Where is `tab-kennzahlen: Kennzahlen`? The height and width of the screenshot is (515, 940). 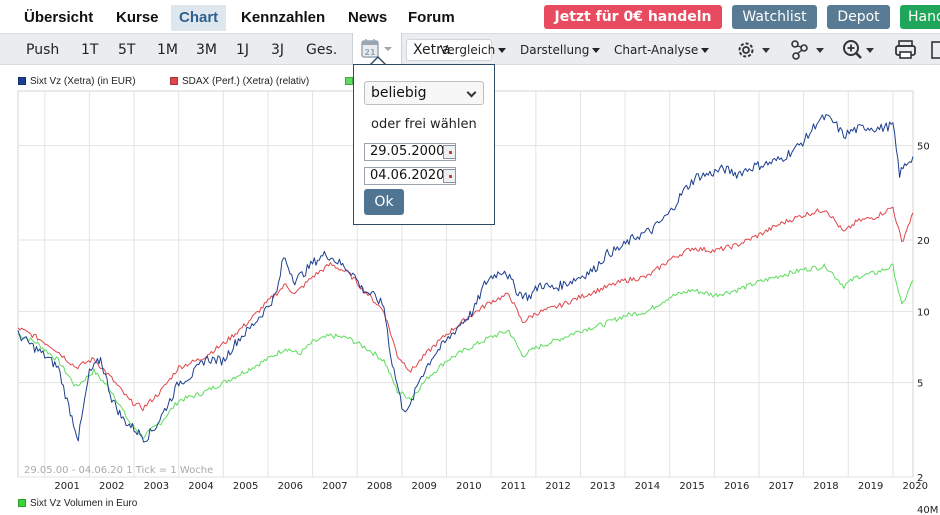 tab-kennzahlen: Kennzahlen is located at coordinates (283, 17).